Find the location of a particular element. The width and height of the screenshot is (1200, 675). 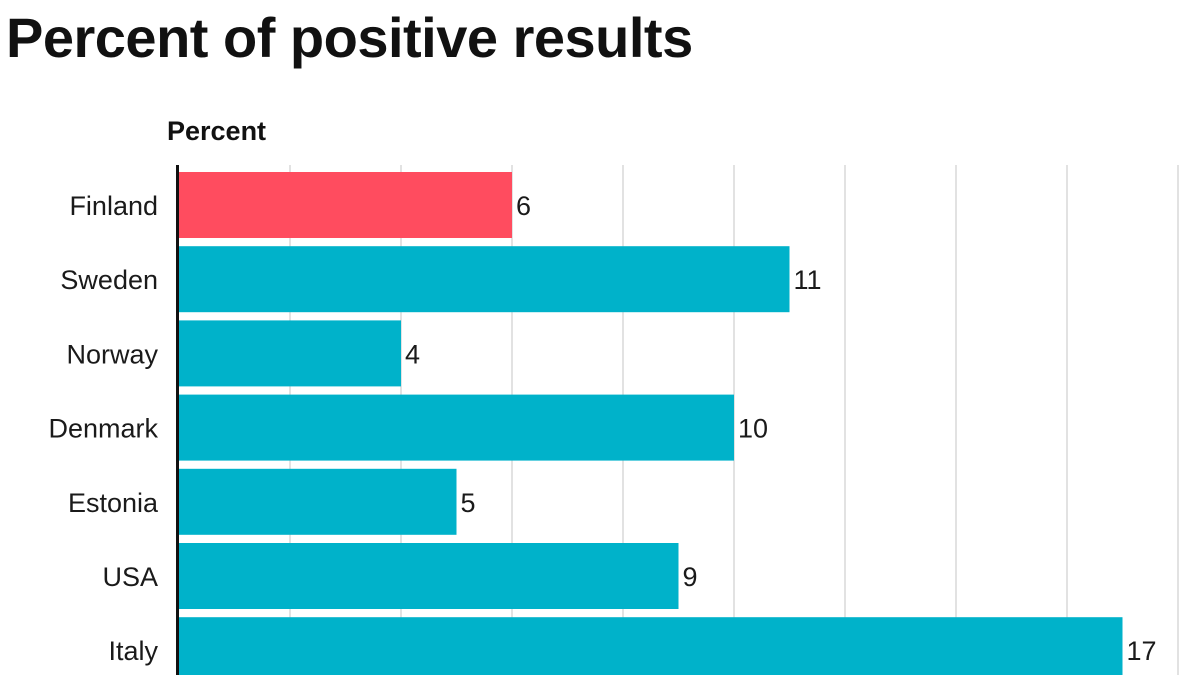

category-label: Italy is located at coordinates (133, 651).